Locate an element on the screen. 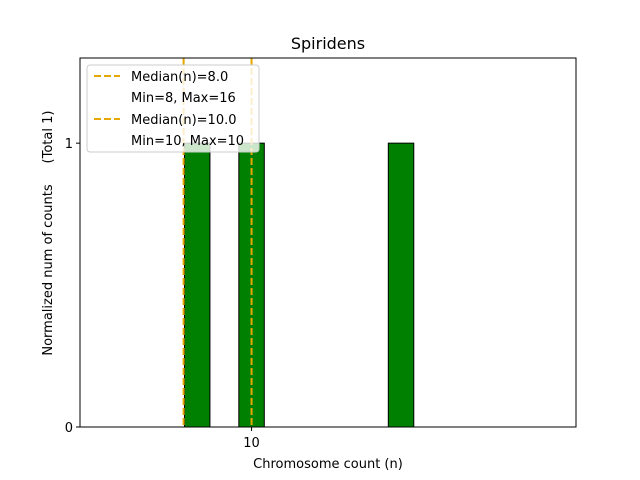  x-ticks-group: 10 is located at coordinates (251, 439).